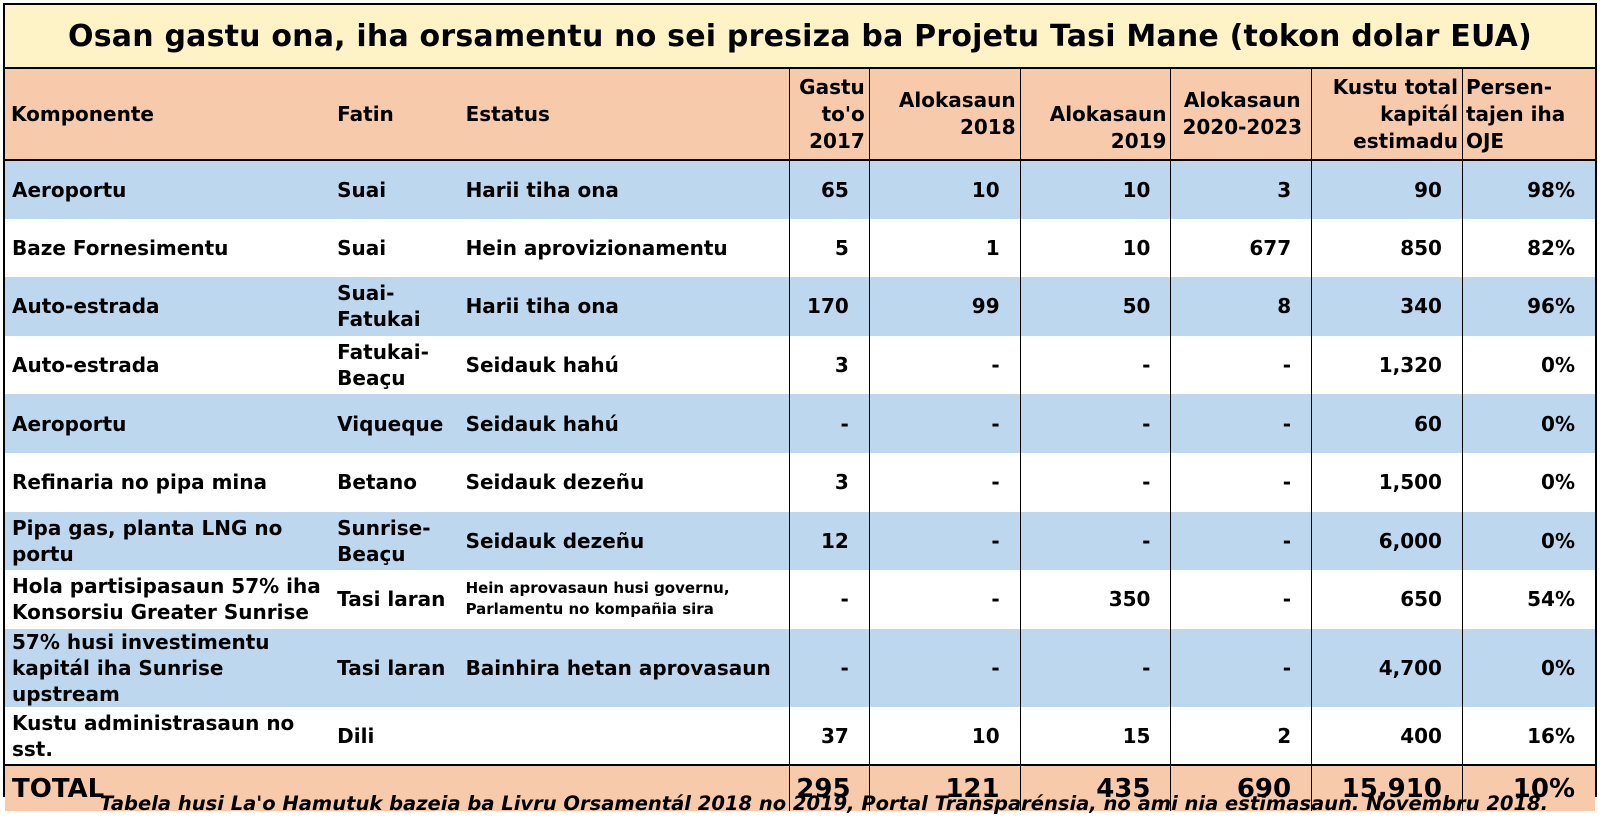 The height and width of the screenshot is (834, 1600). What do you see at coordinates (1095, 306) in the screenshot?
I see `cell-alokasaun-2019: 50` at bounding box center [1095, 306].